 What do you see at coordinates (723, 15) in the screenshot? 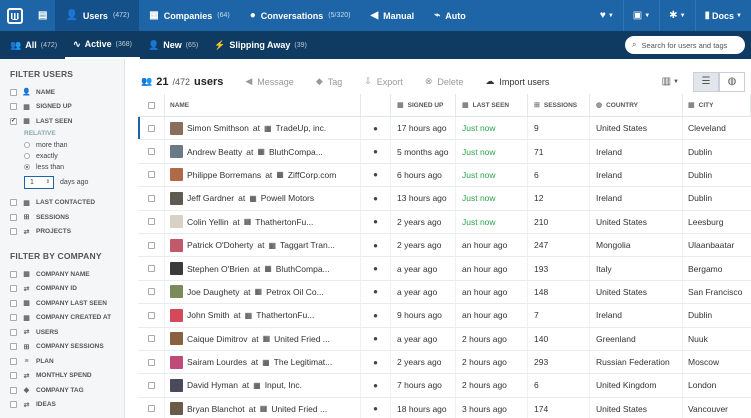
I see `docs-menu: ▮ Docs ▼` at bounding box center [723, 15].